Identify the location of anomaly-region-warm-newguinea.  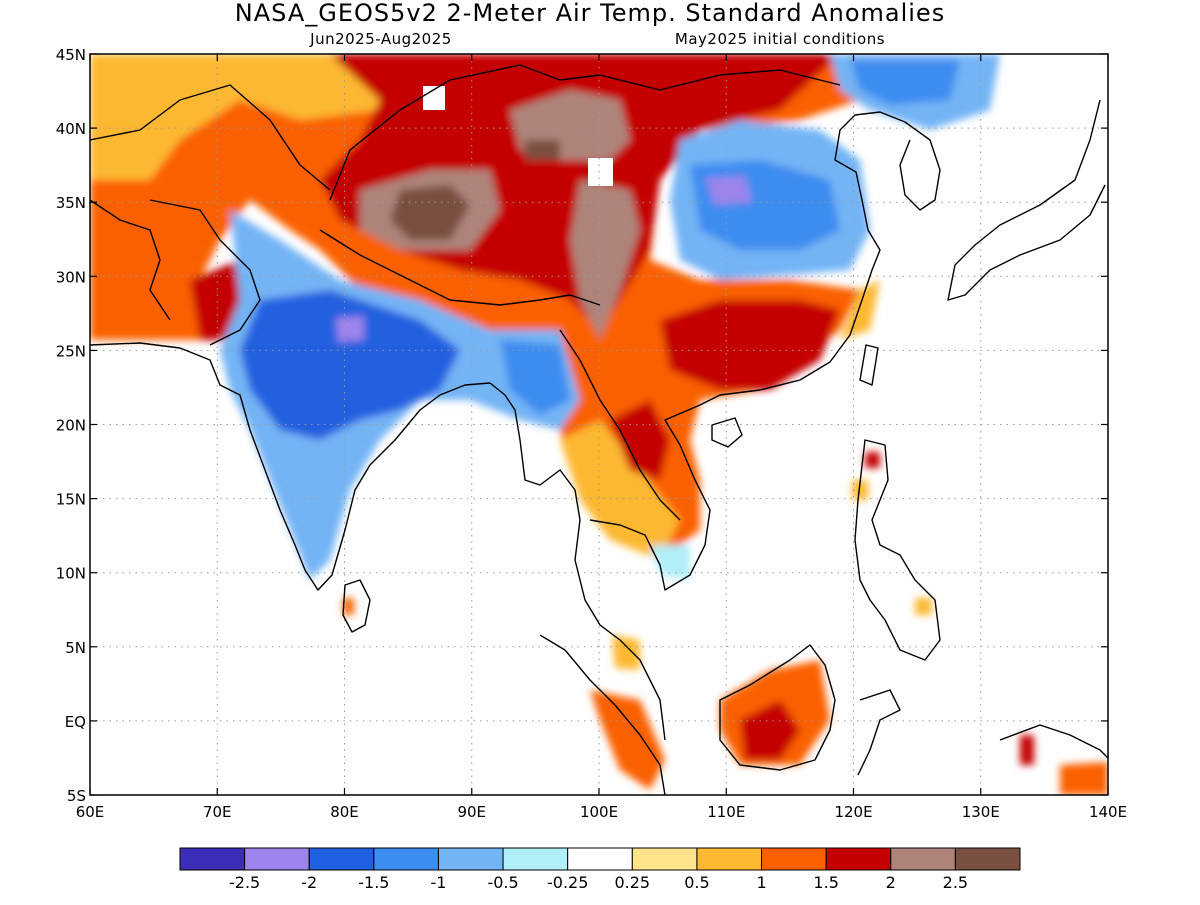
(1084, 778).